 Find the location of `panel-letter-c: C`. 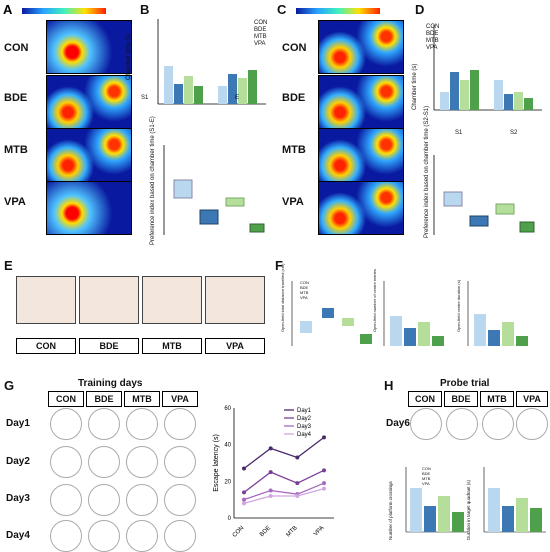

panel-letter-c: C is located at coordinates (282, 9).